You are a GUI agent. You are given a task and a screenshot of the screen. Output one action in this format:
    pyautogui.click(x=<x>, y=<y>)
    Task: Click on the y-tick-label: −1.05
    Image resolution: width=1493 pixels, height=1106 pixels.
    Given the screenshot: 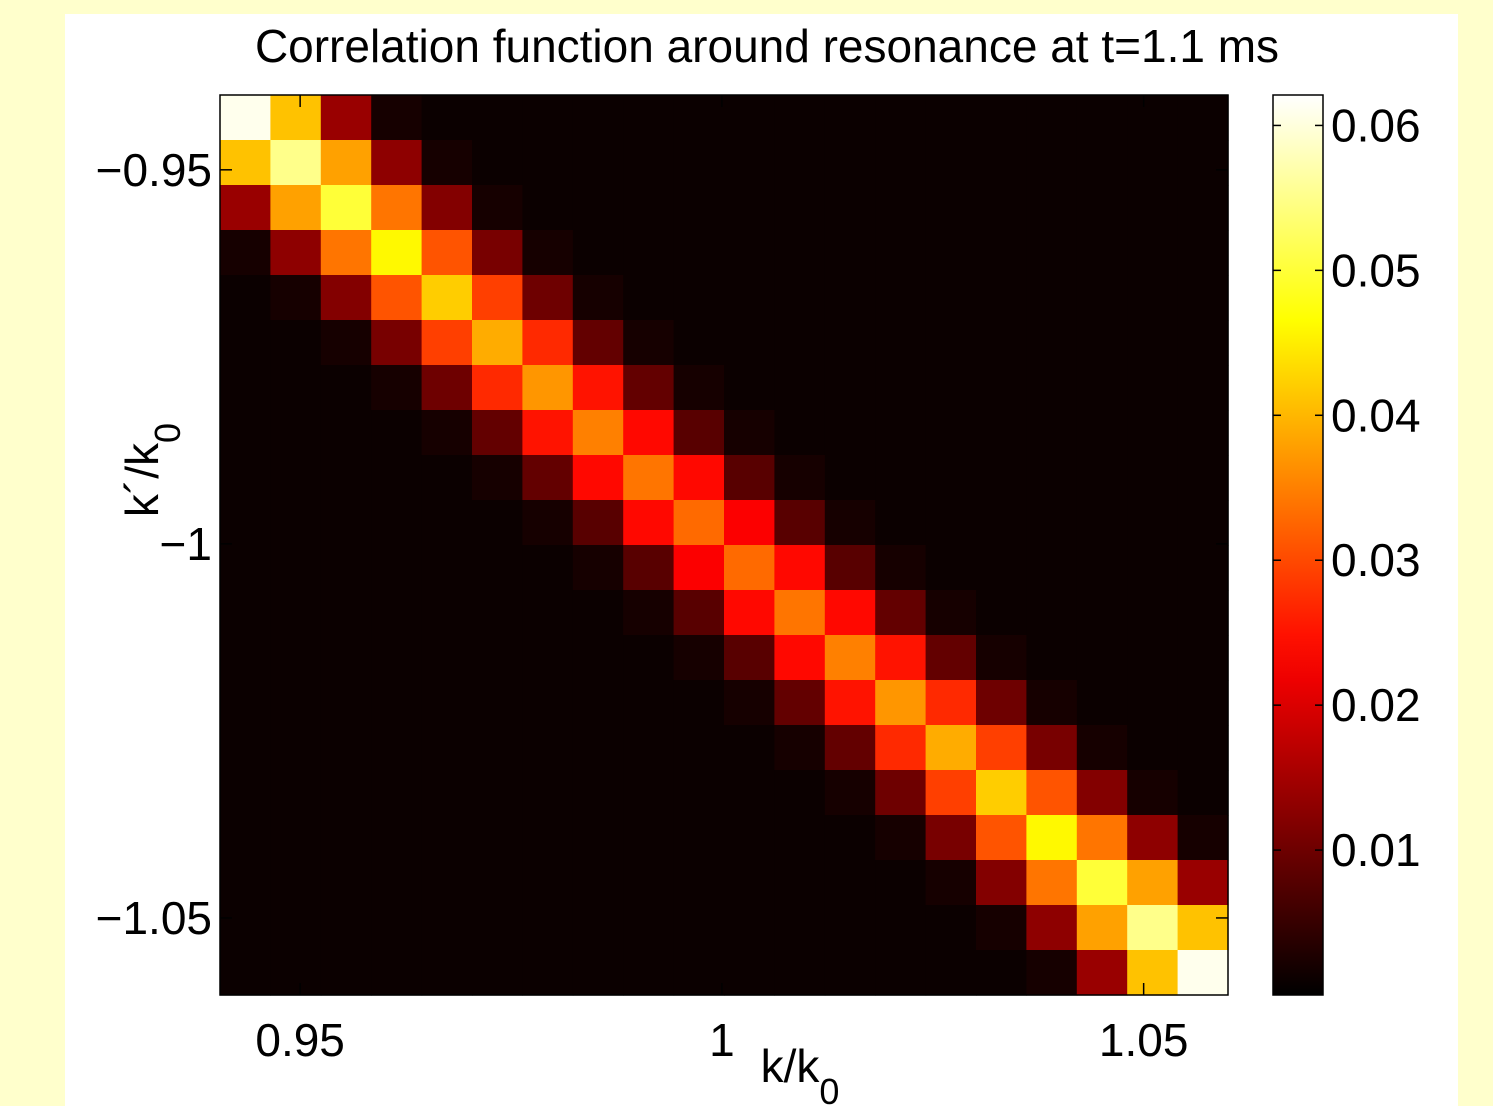 What is the action you would take?
    pyautogui.click(x=154, y=918)
    